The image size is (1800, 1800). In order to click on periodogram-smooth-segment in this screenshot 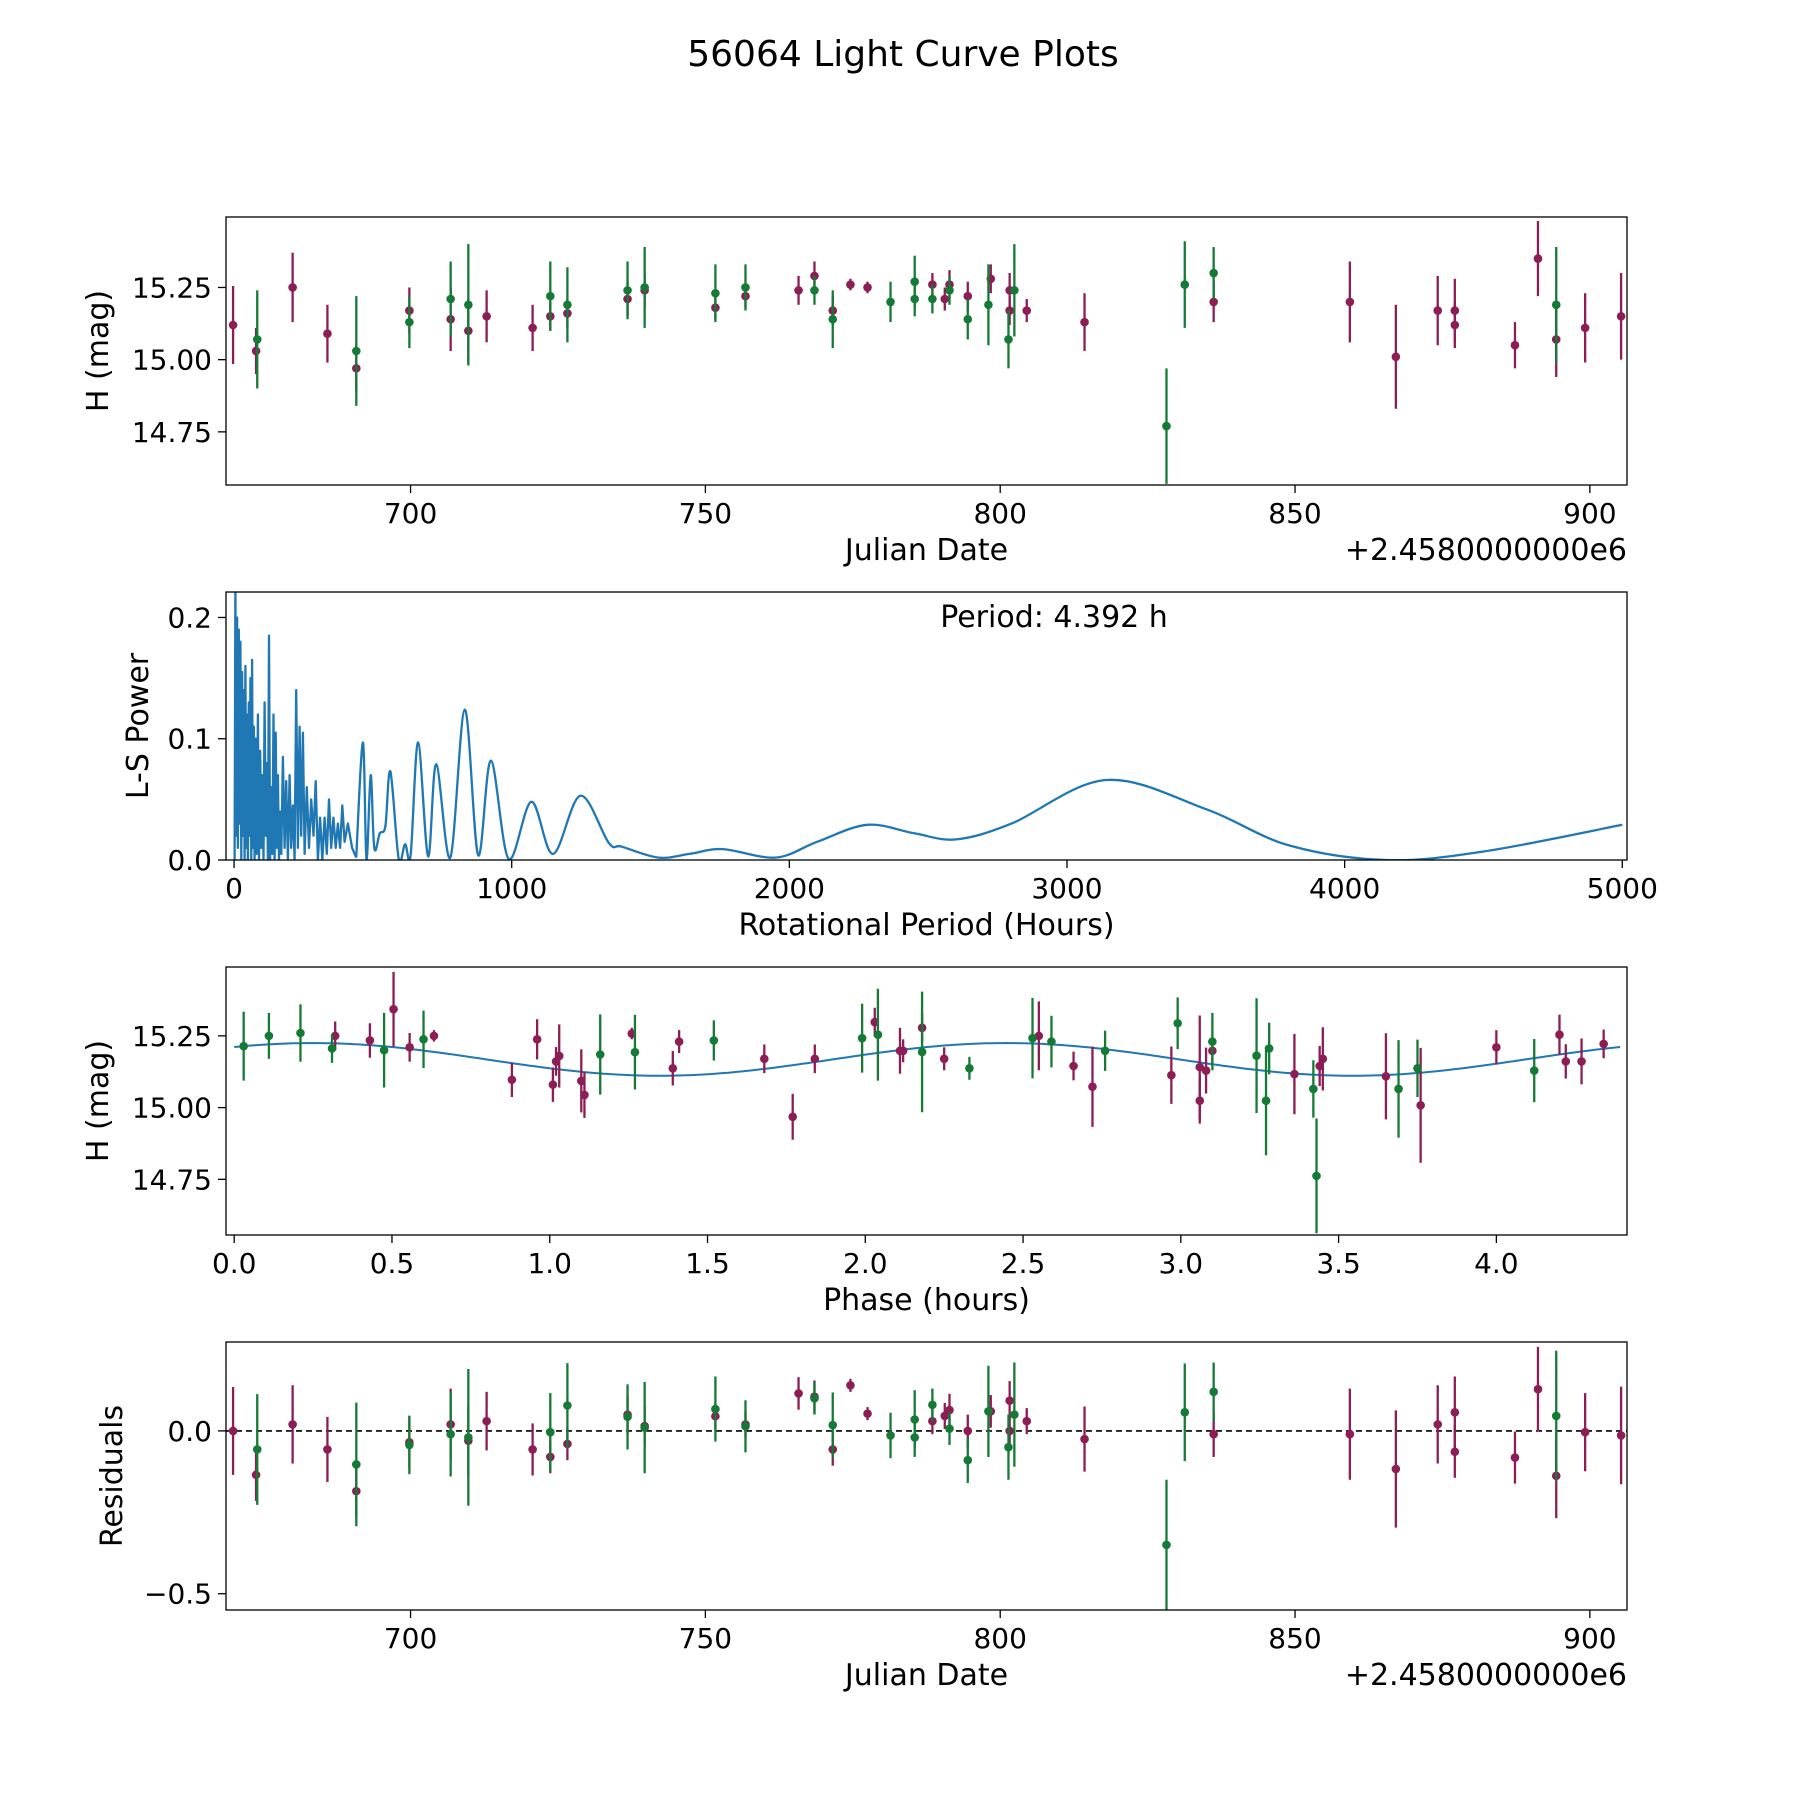, I will do `click(989, 784)`.